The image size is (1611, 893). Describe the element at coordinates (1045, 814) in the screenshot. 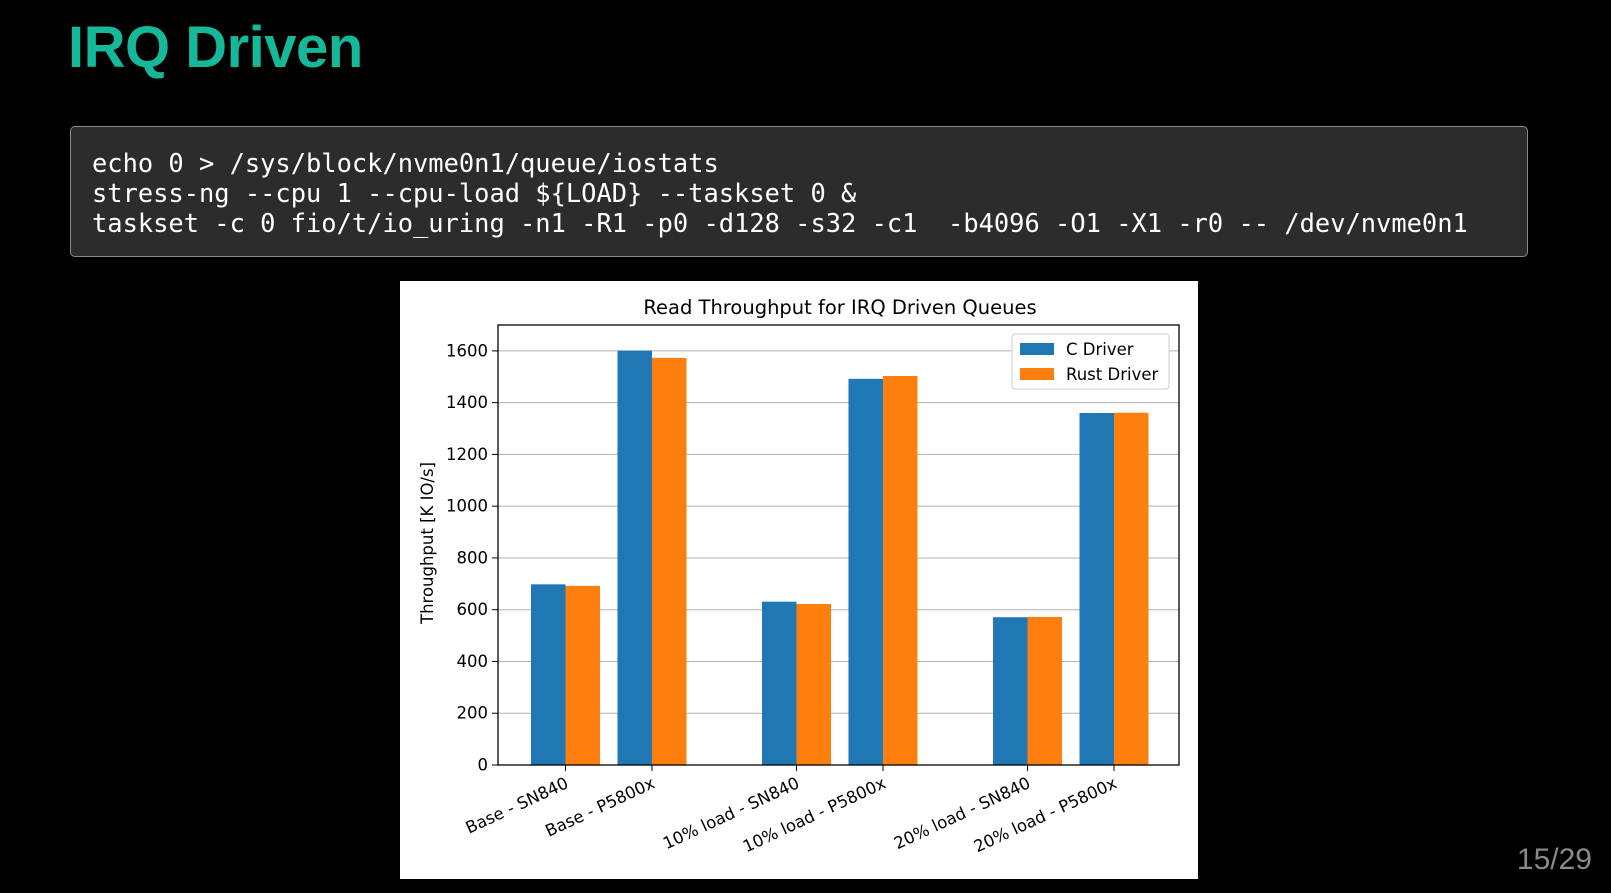

I see `x-tick-label: 20% load - P5800x` at that location.